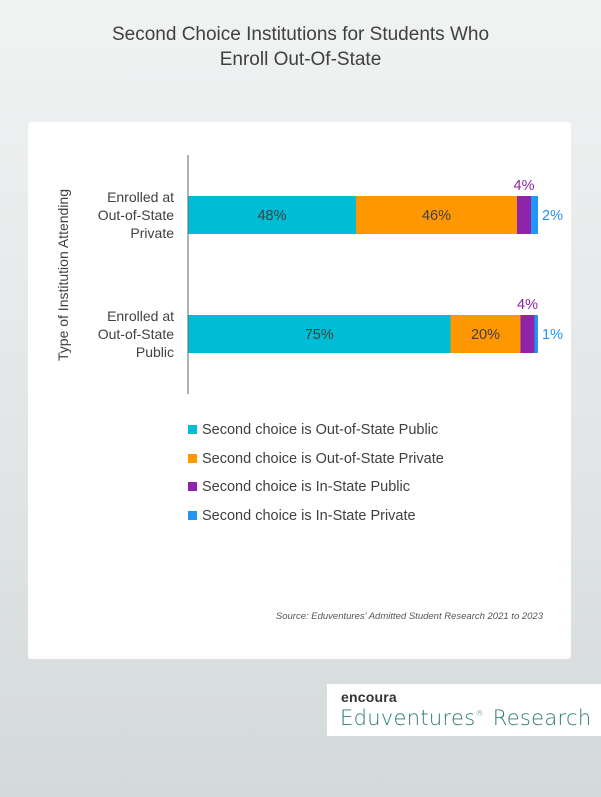 The width and height of the screenshot is (601, 797). I want to click on legend-label: Second choice is In-State Public, so click(306, 487).